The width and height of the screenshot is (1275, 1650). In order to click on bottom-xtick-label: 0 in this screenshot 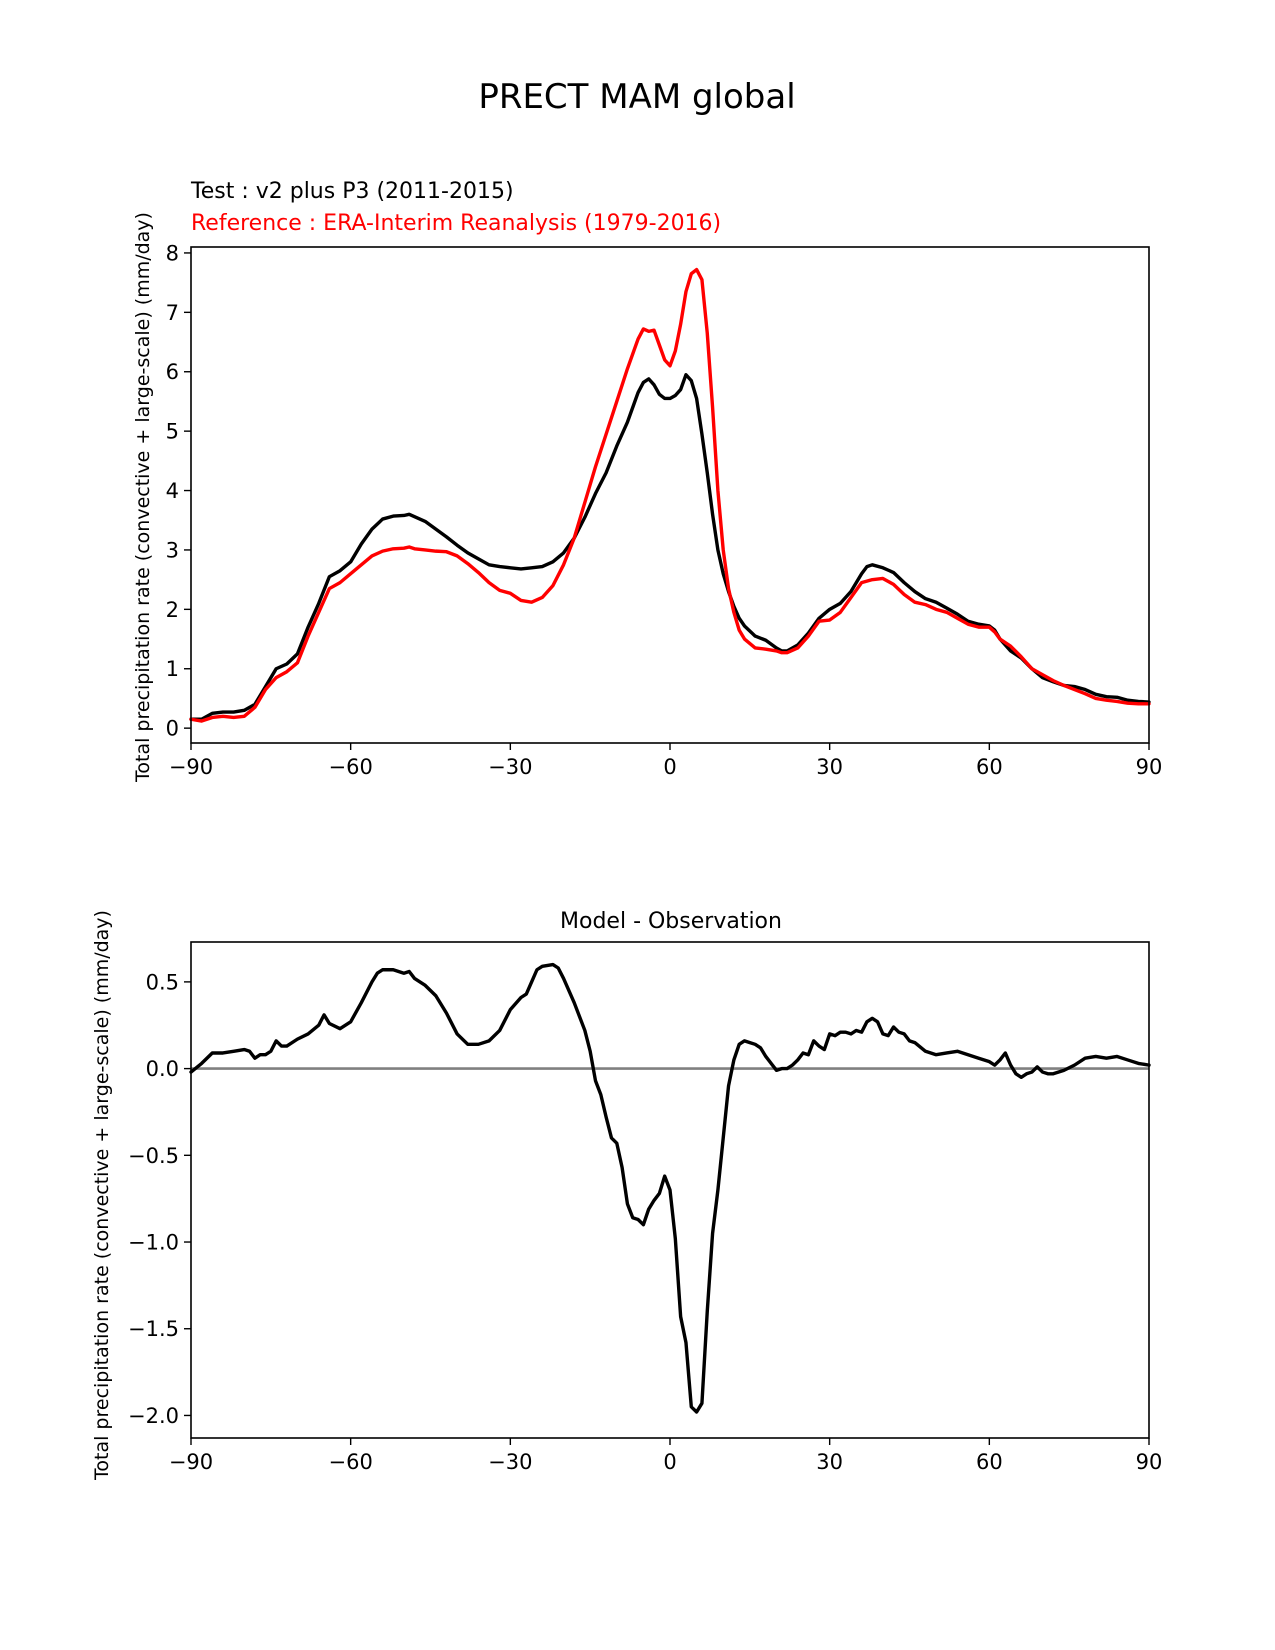, I will do `click(669, 1462)`.